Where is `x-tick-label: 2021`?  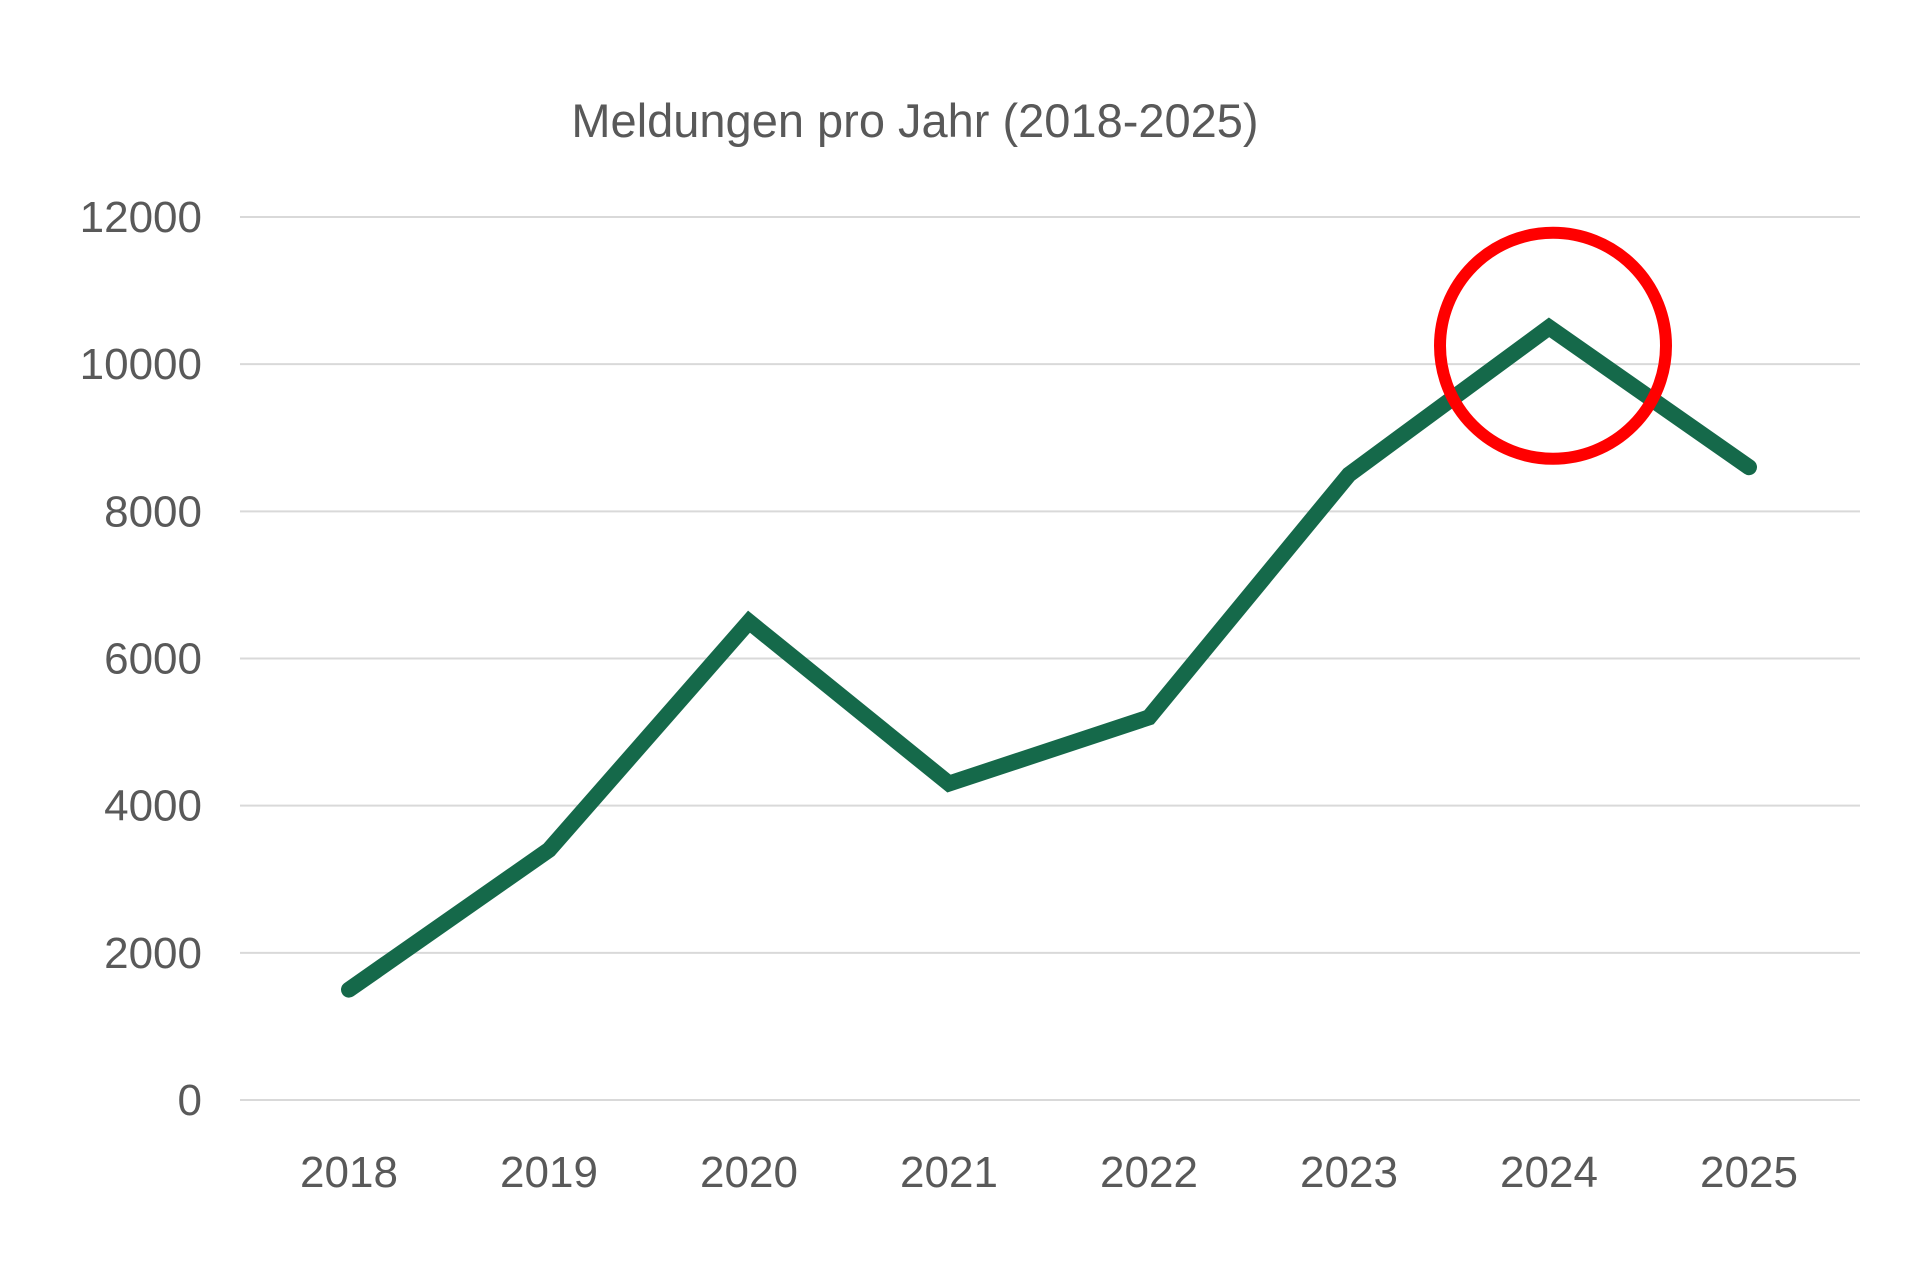
x-tick-label: 2021 is located at coordinates (949, 1172).